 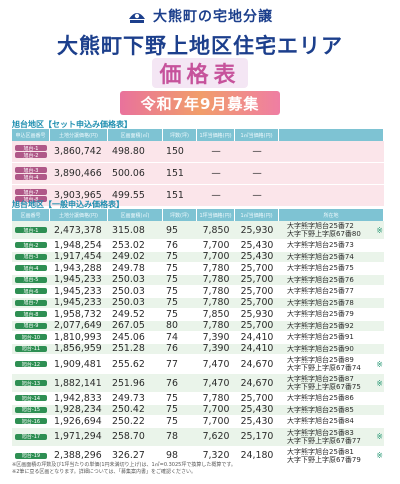 I want to click on address-line: 大字熊字旭台25番72, so click(x=320, y=226).